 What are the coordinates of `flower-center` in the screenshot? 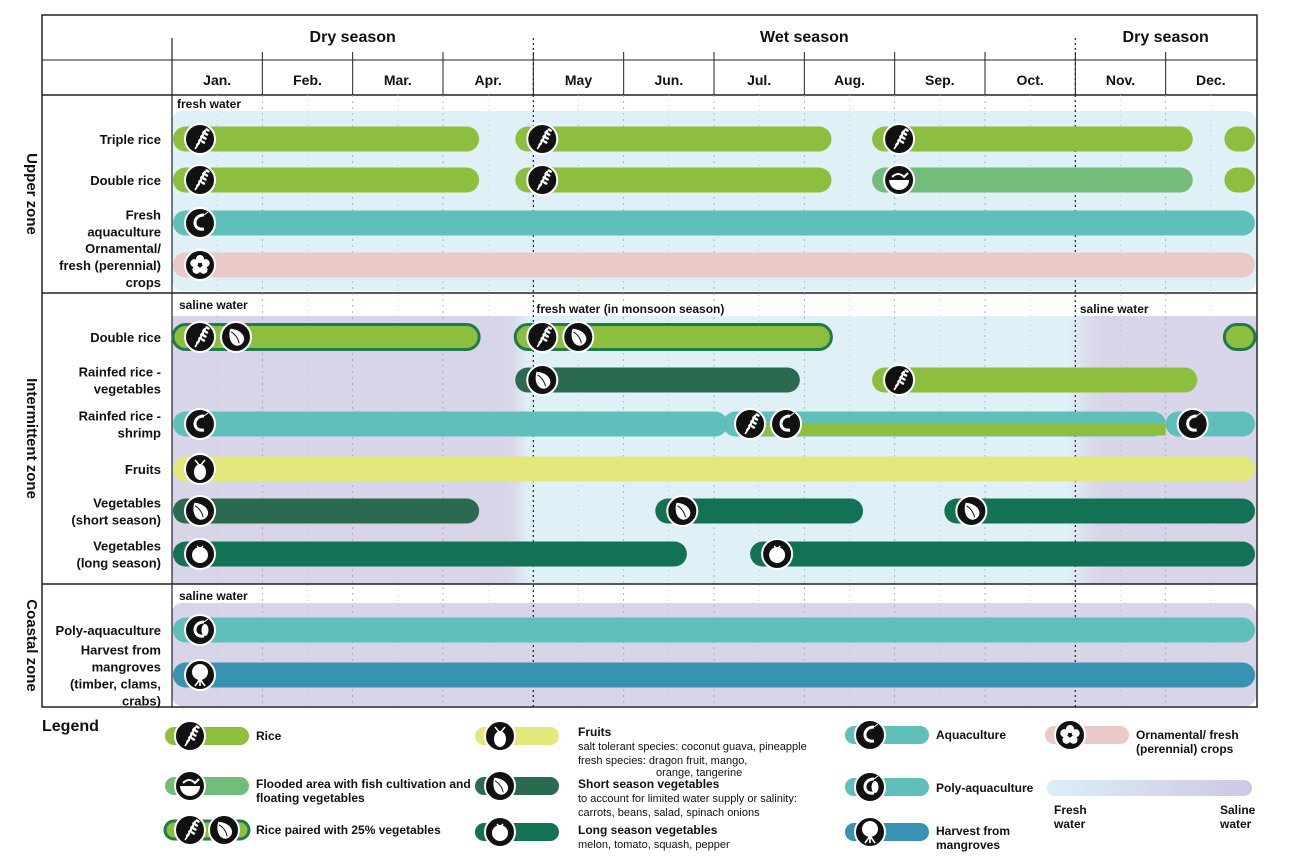 It's located at (1070, 735).